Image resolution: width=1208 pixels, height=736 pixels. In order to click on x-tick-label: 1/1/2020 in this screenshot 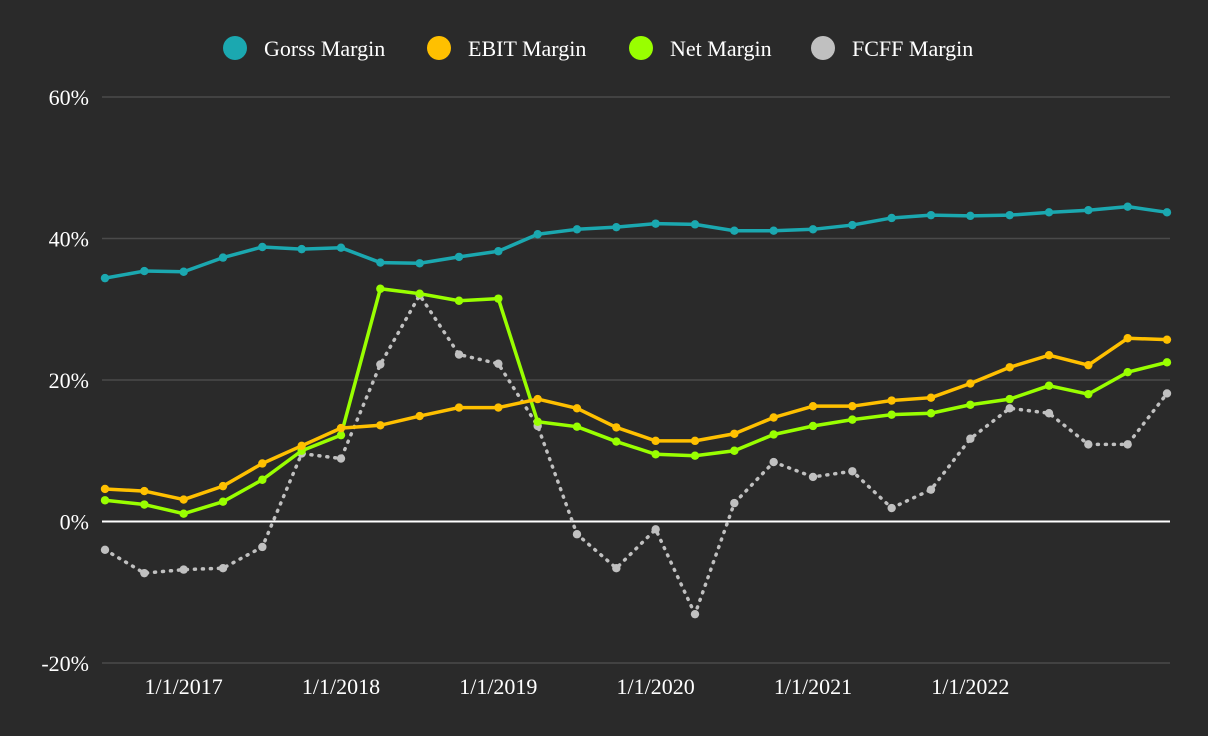, I will do `click(656, 686)`.